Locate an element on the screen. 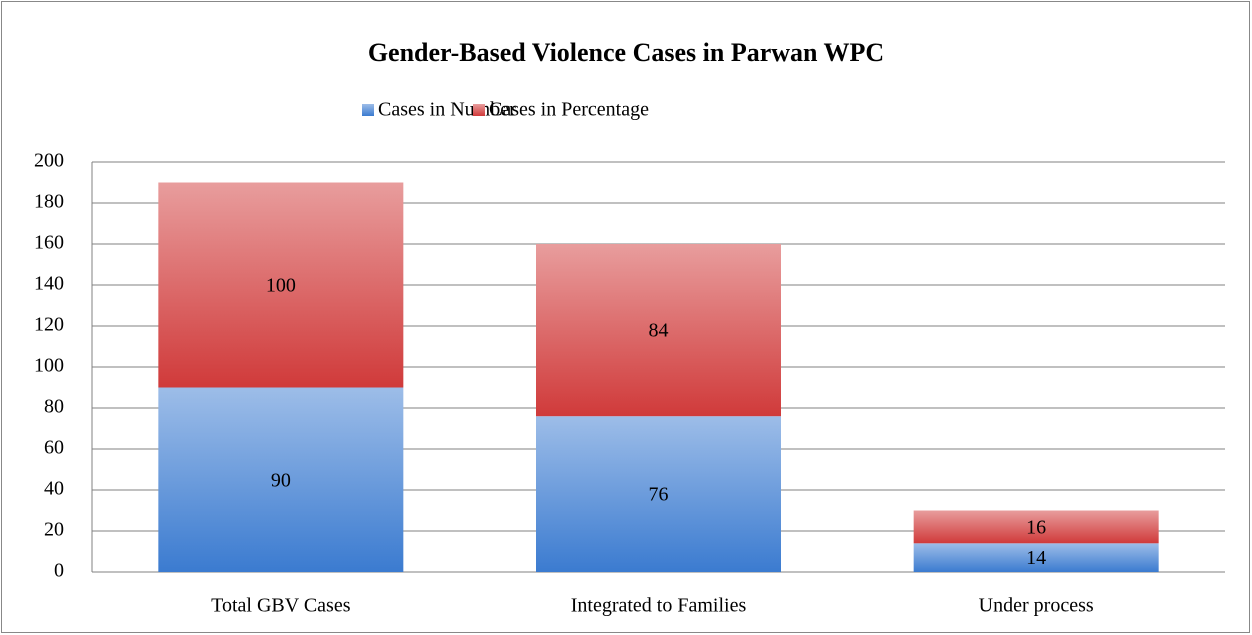 This screenshot has height=635, width=1252. data-label: 90 is located at coordinates (281, 480).